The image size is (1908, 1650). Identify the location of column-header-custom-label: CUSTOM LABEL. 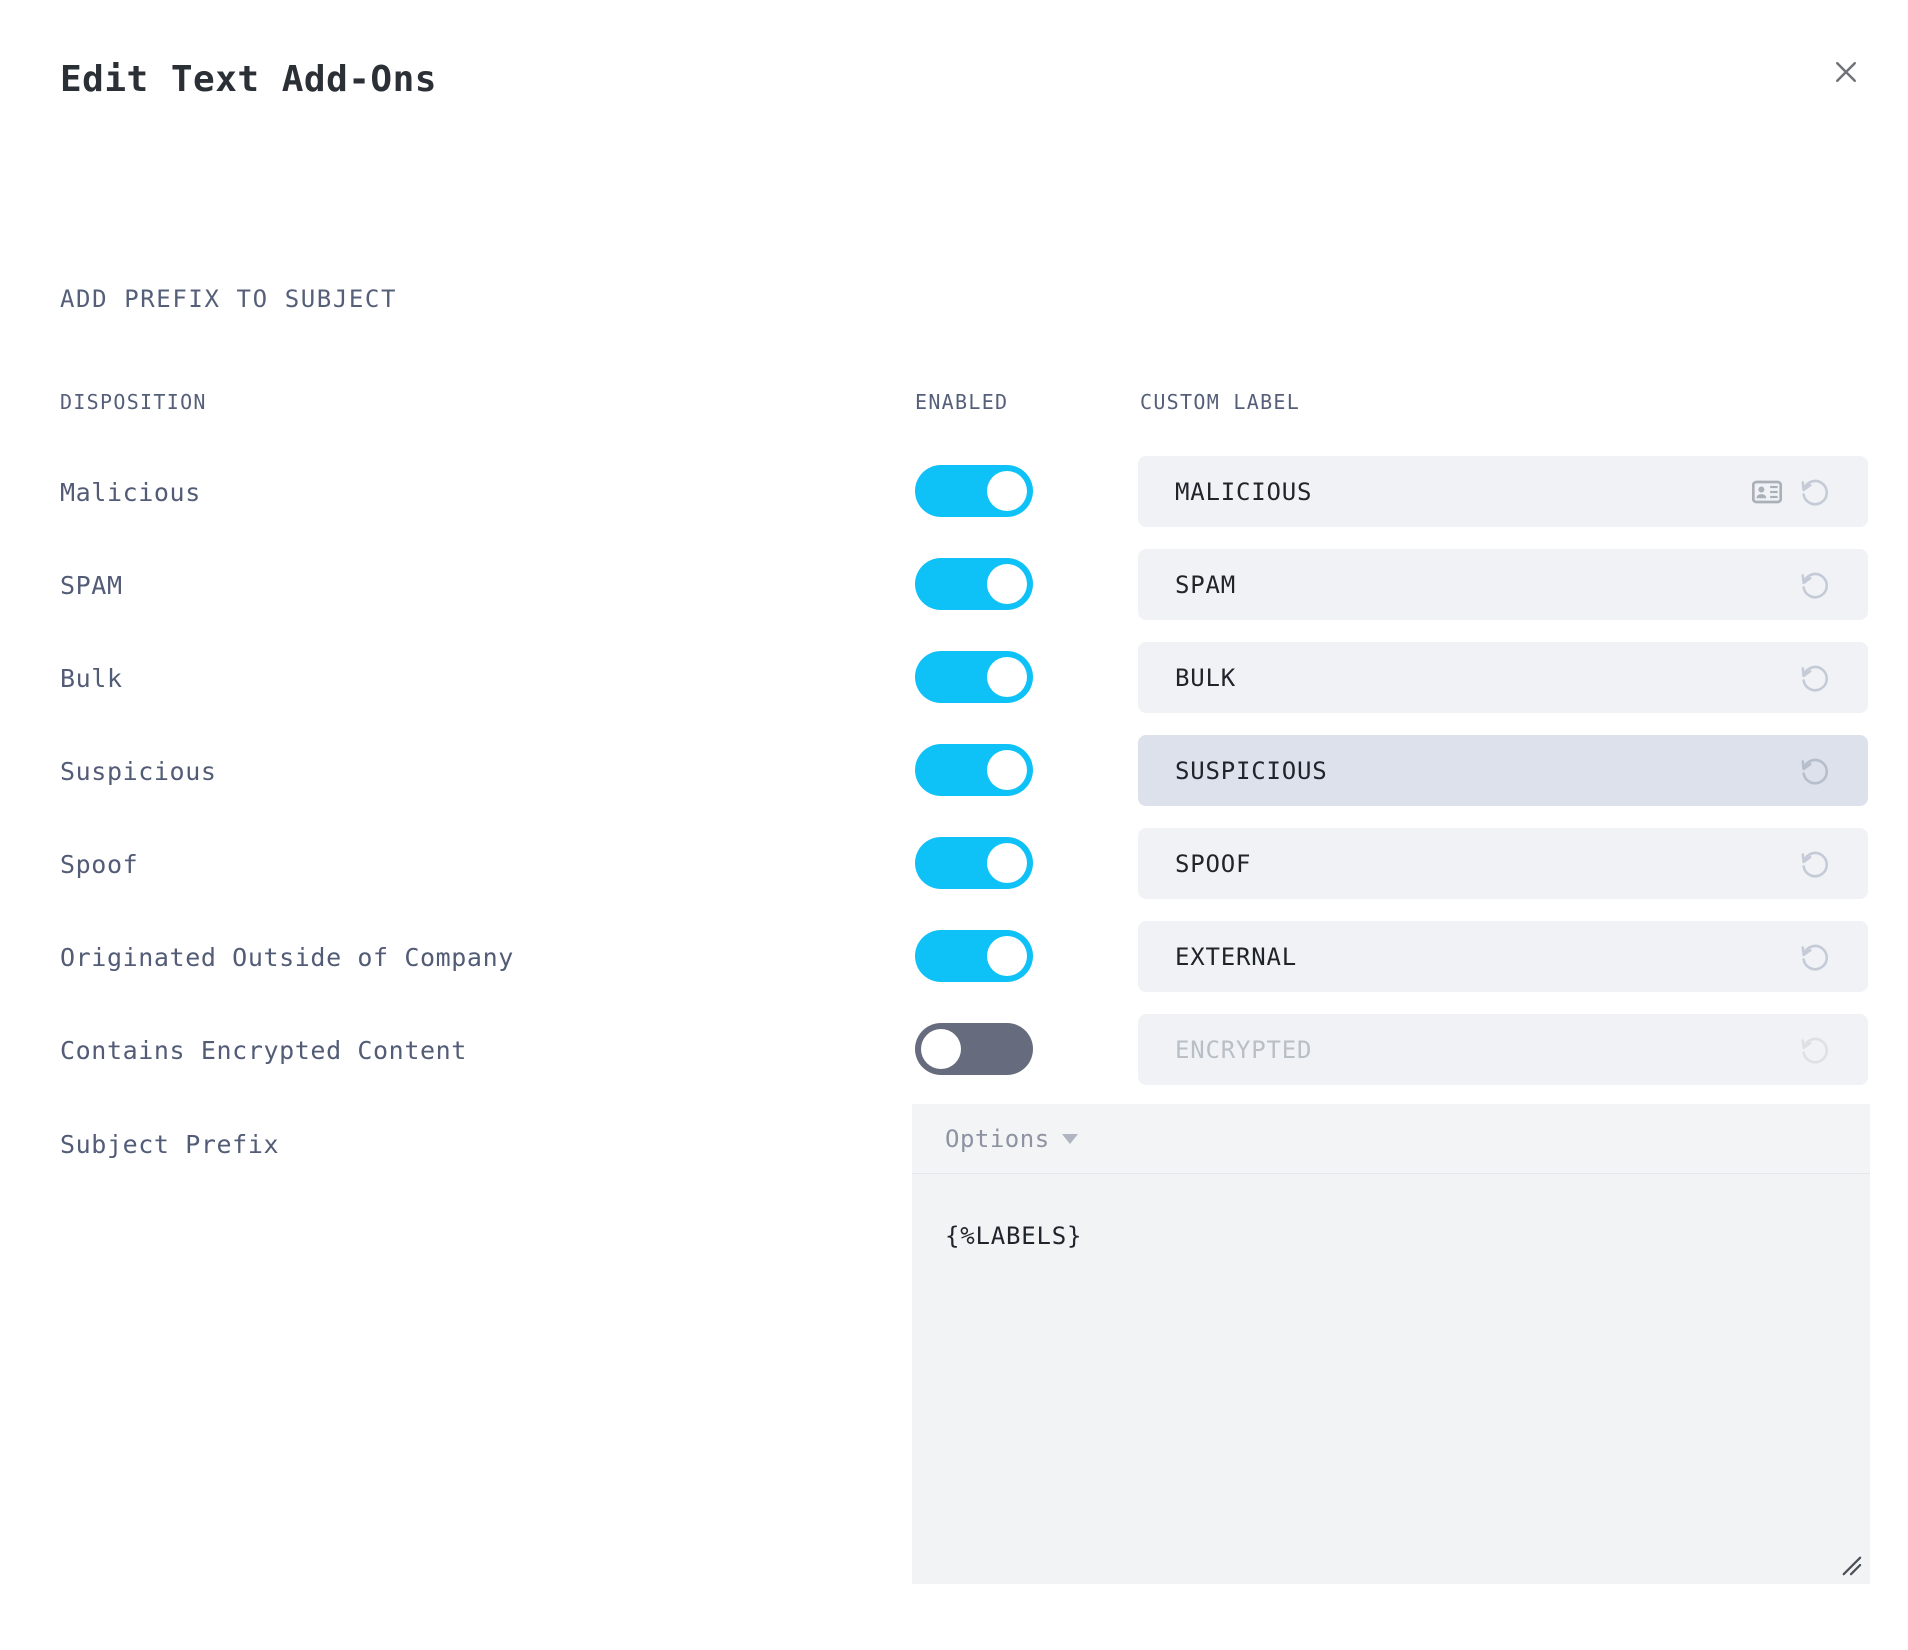
(1220, 402).